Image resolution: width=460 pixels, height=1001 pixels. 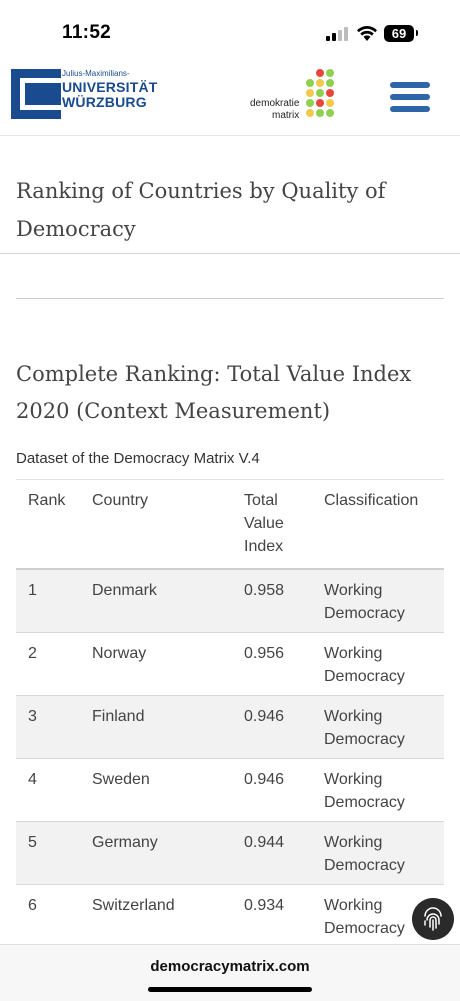 What do you see at coordinates (48, 601) in the screenshot?
I see `cell-rank: 1` at bounding box center [48, 601].